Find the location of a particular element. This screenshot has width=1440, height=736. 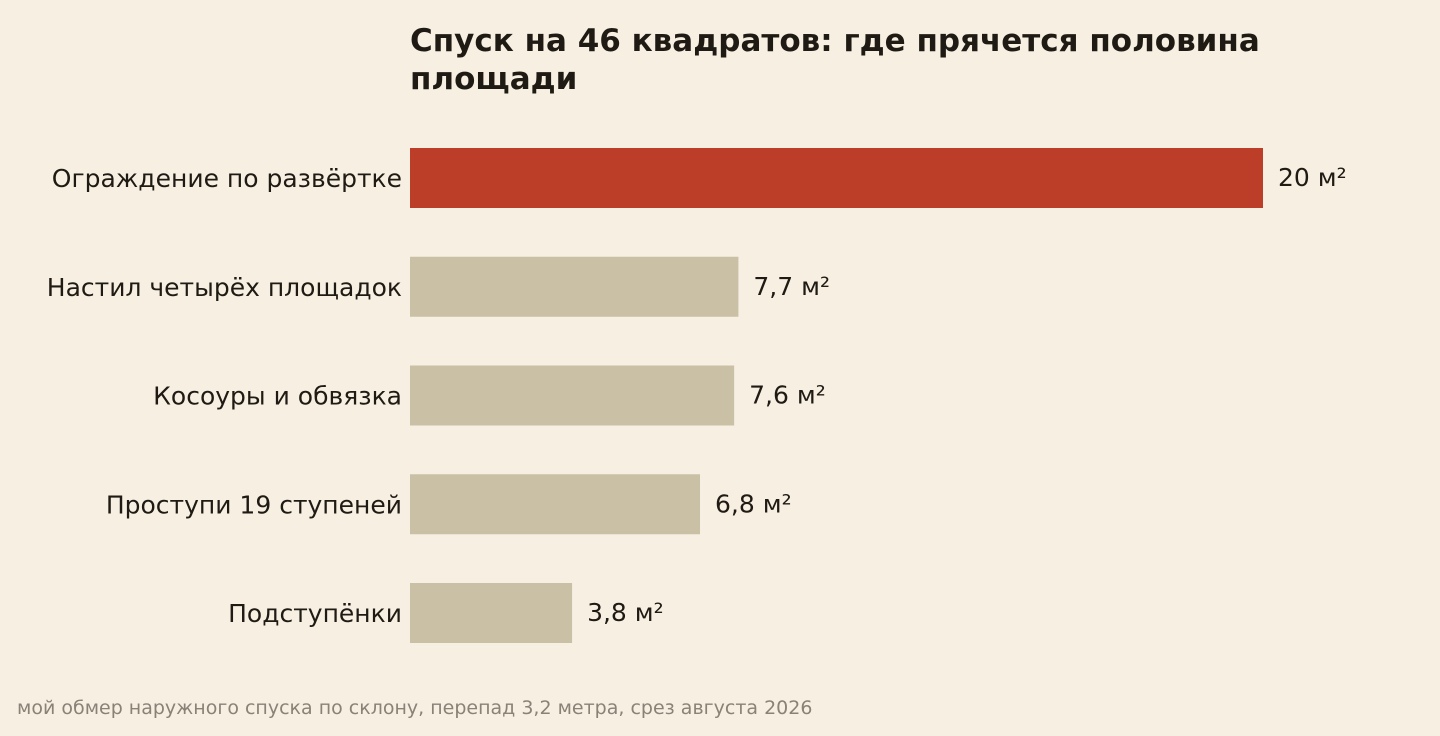

category-label-2: Настил четырёх площадок is located at coordinates (224, 287).